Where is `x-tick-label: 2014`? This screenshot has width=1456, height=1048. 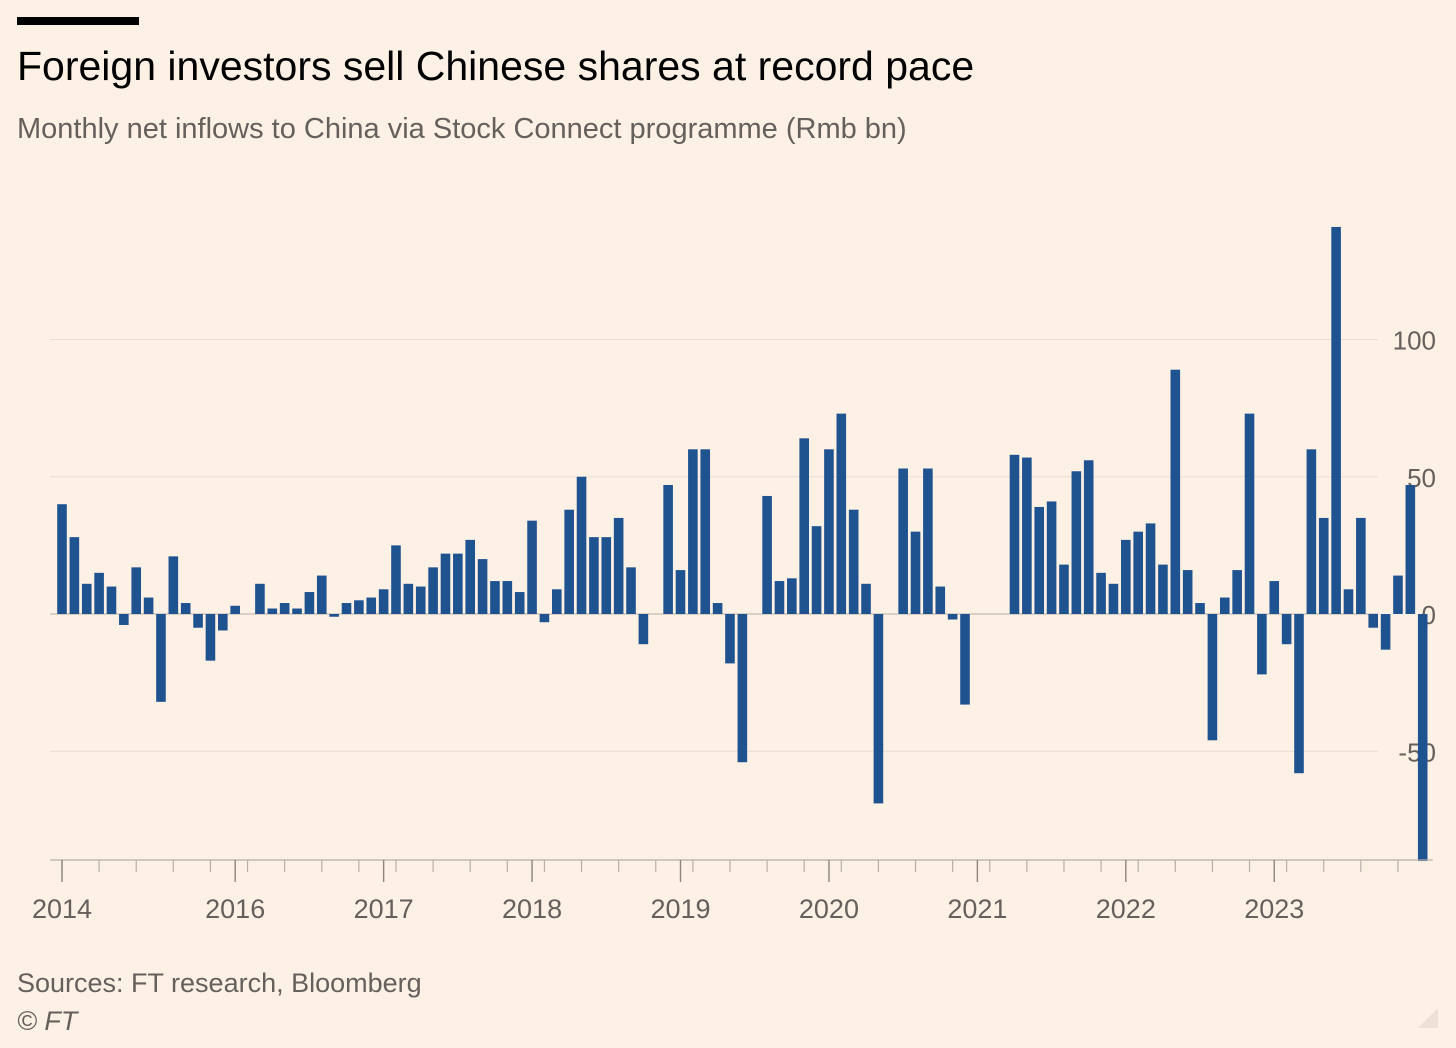
x-tick-label: 2014 is located at coordinates (62, 909).